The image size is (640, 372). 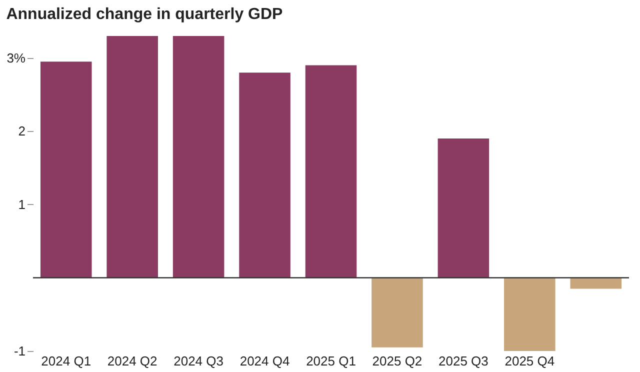 What do you see at coordinates (331, 361) in the screenshot?
I see `x-tick-label: 2025 Q1` at bounding box center [331, 361].